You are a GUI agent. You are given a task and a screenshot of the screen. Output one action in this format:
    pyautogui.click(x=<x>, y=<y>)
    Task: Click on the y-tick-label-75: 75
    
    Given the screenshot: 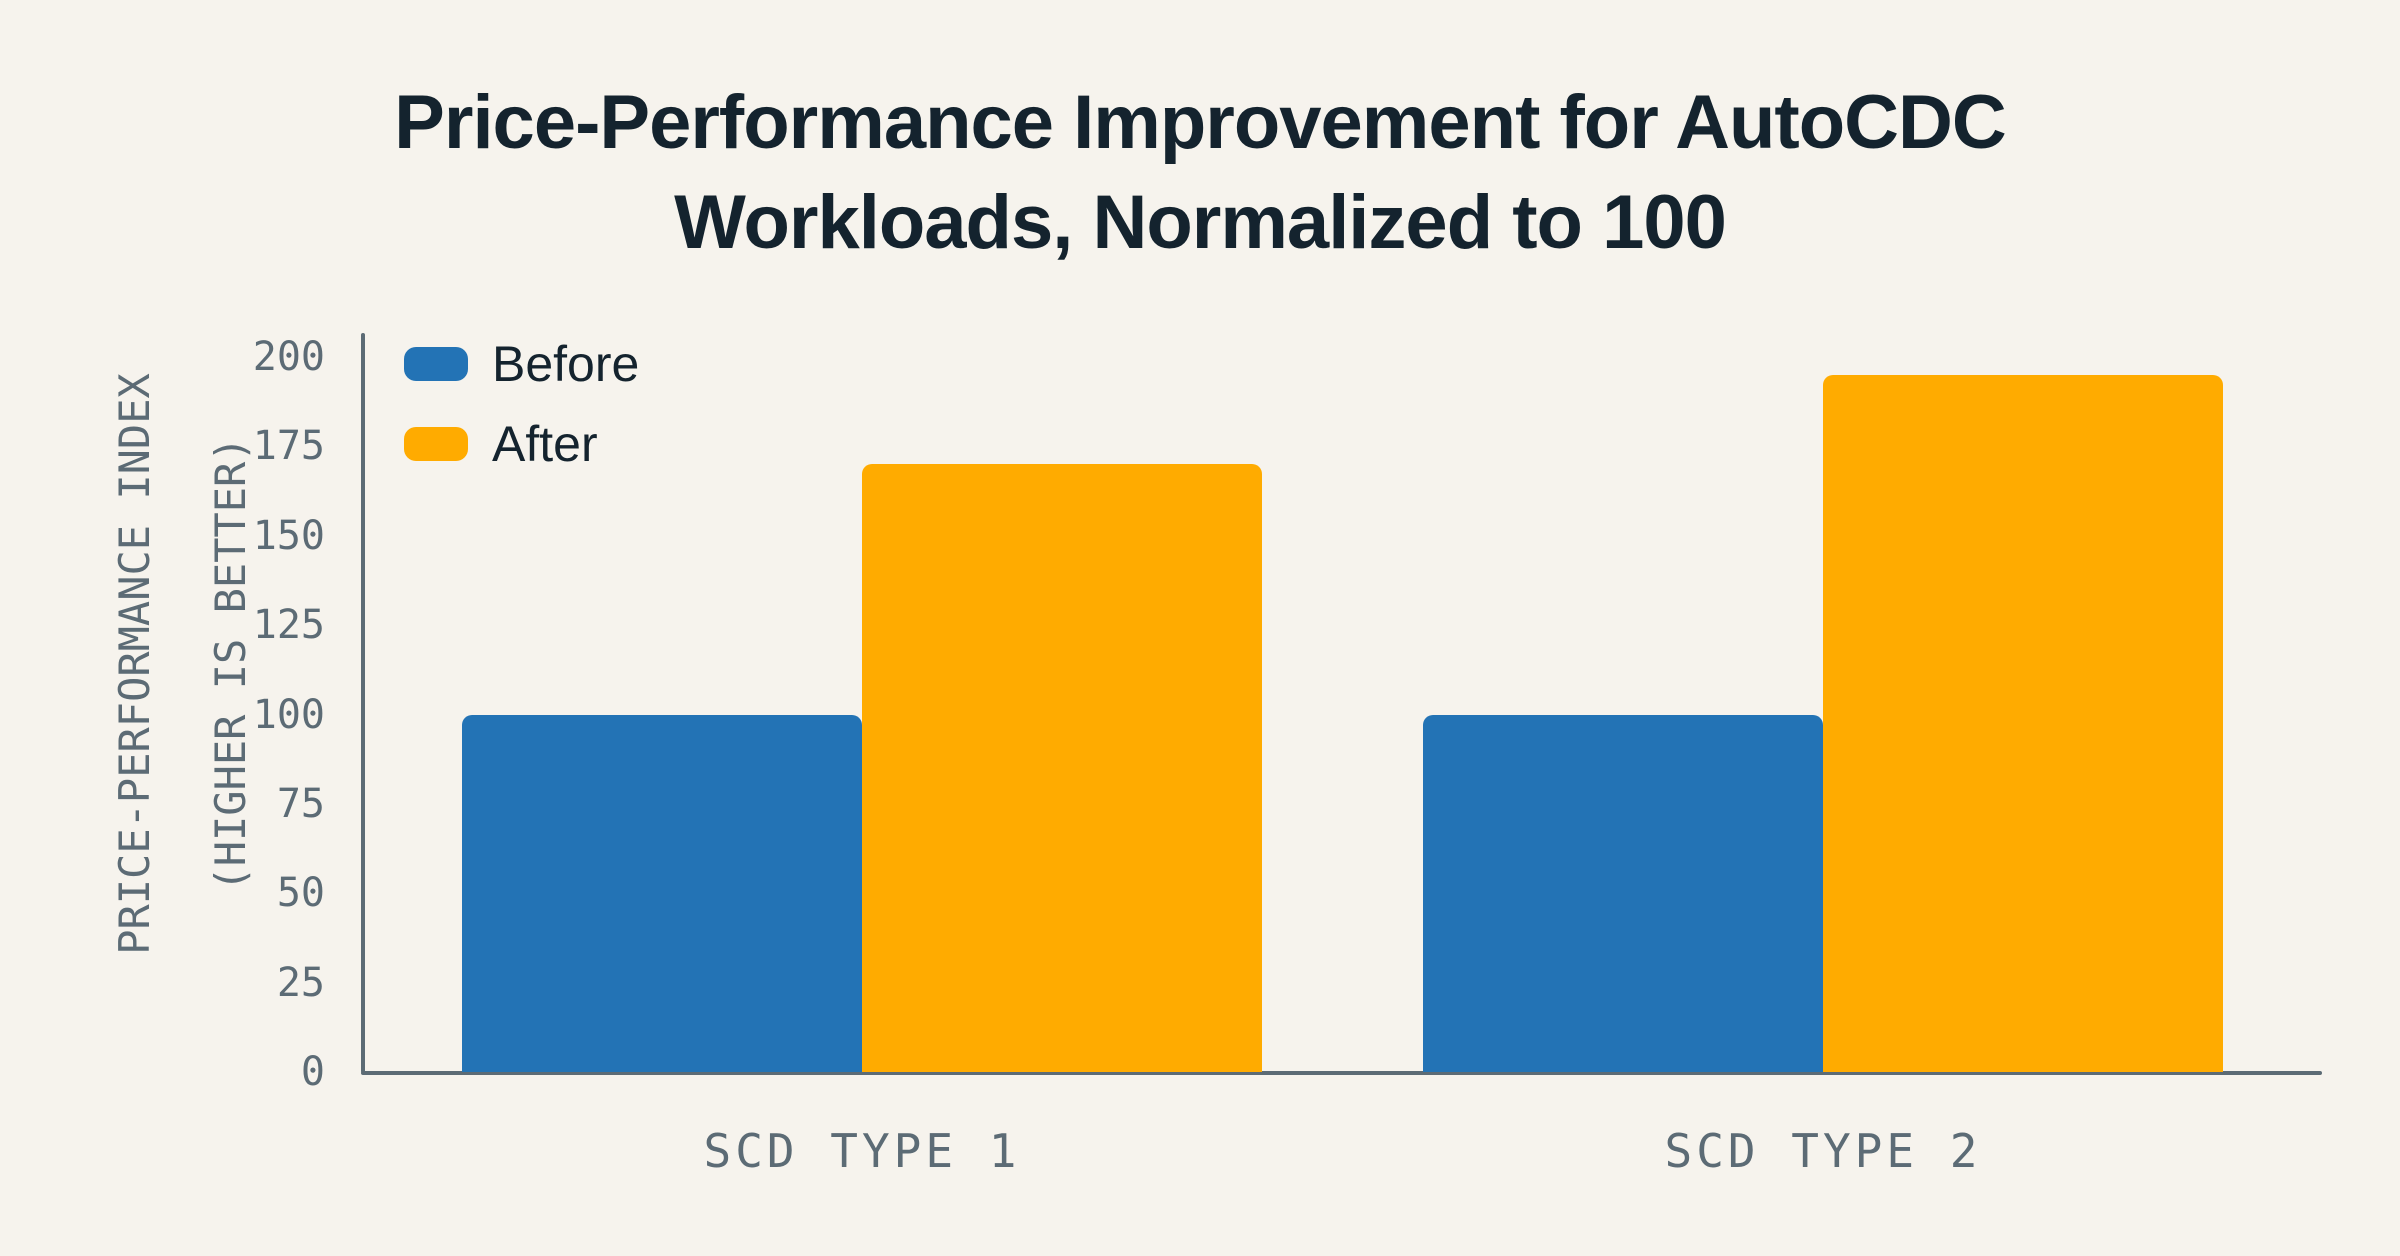 What is the action you would take?
    pyautogui.click(x=300, y=803)
    